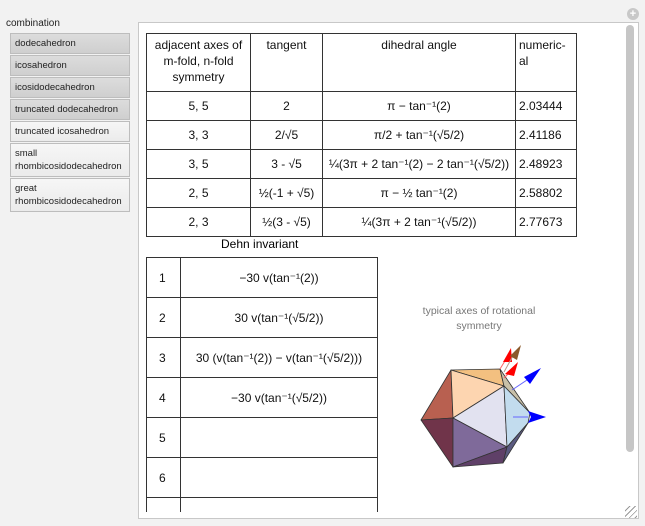 The height and width of the screenshot is (526, 645). I want to click on dehn-value: −30 v(tan⁻¹(2)), so click(279, 277).